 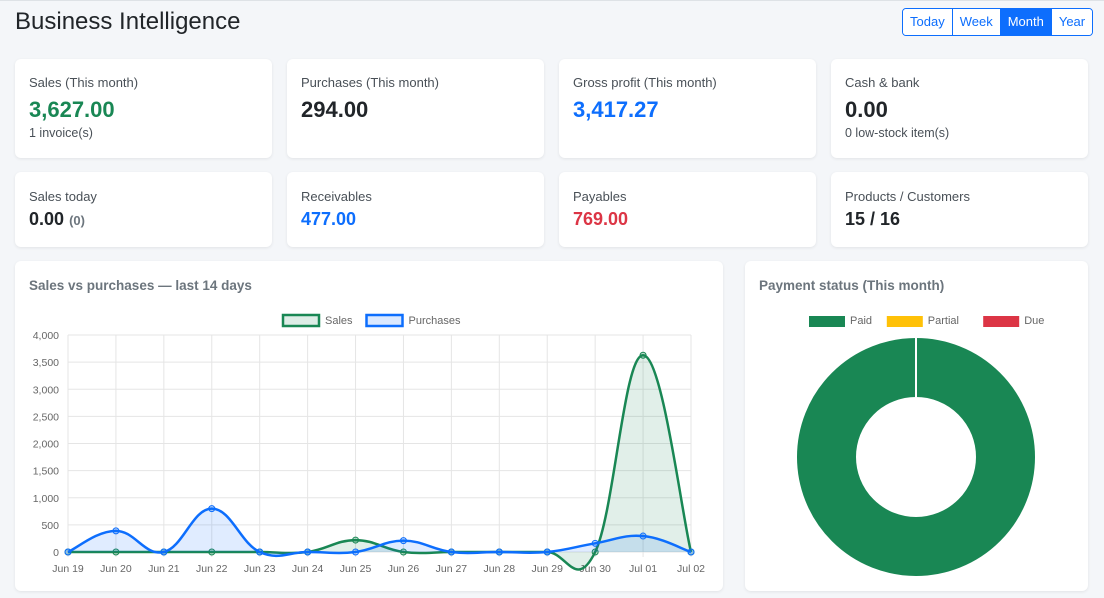 I want to click on kpi-label: Payables, so click(x=600, y=196).